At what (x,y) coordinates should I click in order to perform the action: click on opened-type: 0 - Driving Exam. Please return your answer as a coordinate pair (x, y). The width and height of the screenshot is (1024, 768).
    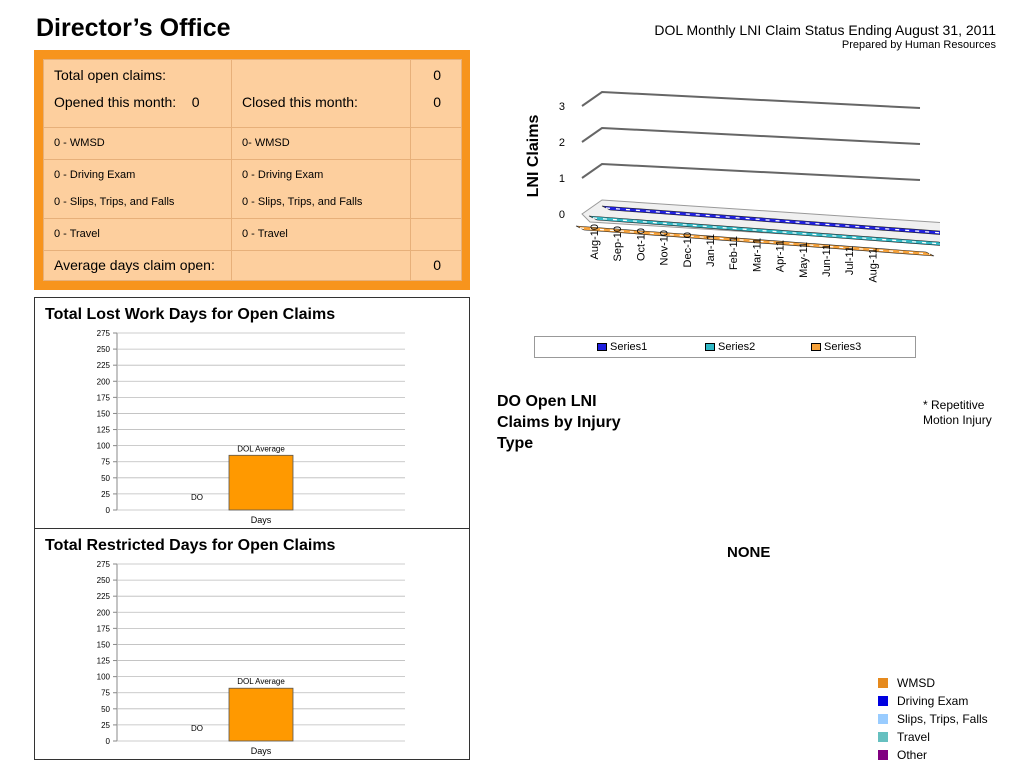
    Looking at the image, I should click on (95, 175).